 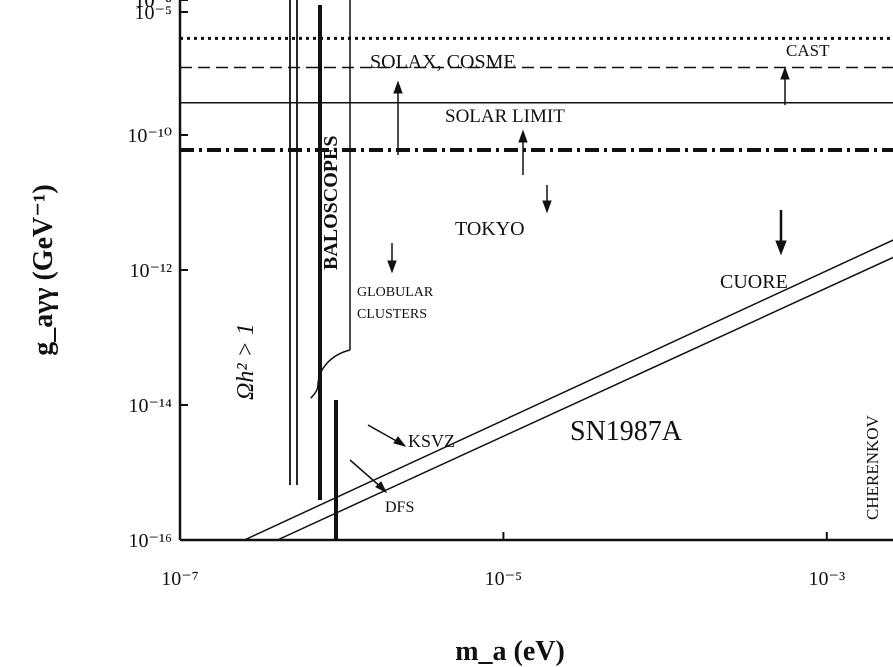 What do you see at coordinates (392, 314) in the screenshot?
I see `label-globular-2: CLUSTERS` at bounding box center [392, 314].